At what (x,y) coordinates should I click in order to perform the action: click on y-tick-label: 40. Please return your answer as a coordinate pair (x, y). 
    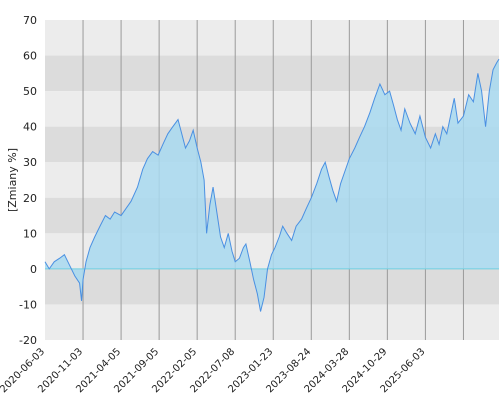
    Looking at the image, I should click on (30, 127).